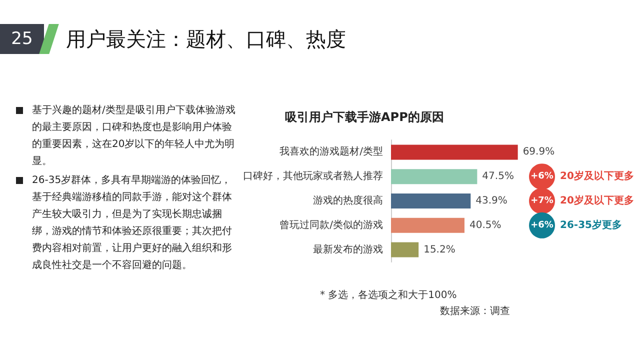  What do you see at coordinates (313, 176) in the screenshot?
I see `y-tick-label: 口碑好，其他玩家或者熟人推荐` at bounding box center [313, 176].